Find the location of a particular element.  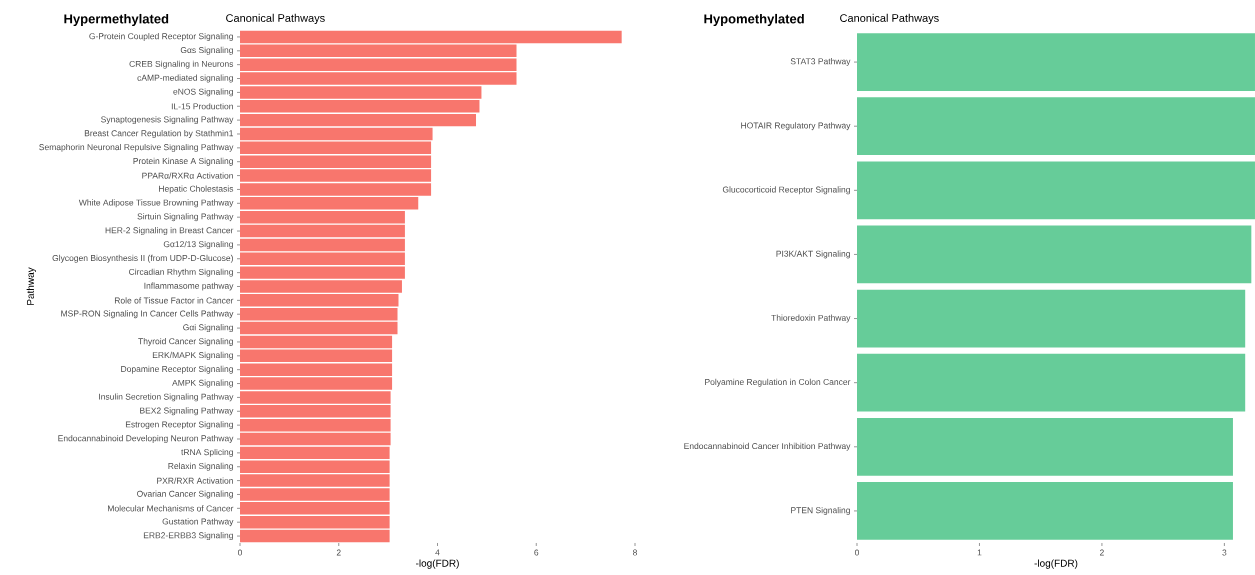

y-tick-label: CREB Signaling in Neurons is located at coordinates (181, 64).